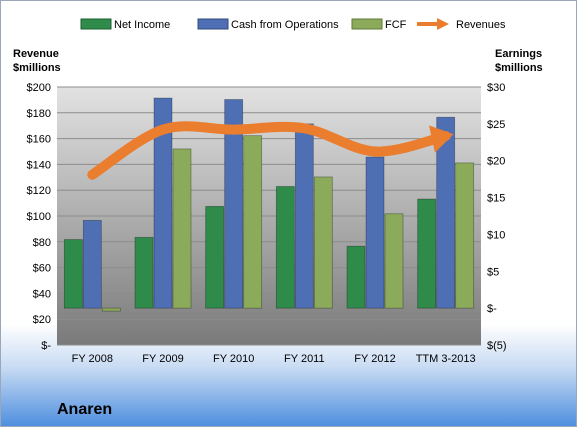  Describe the element at coordinates (519, 68) in the screenshot. I see `right-axis-title-line2: $millions` at that location.